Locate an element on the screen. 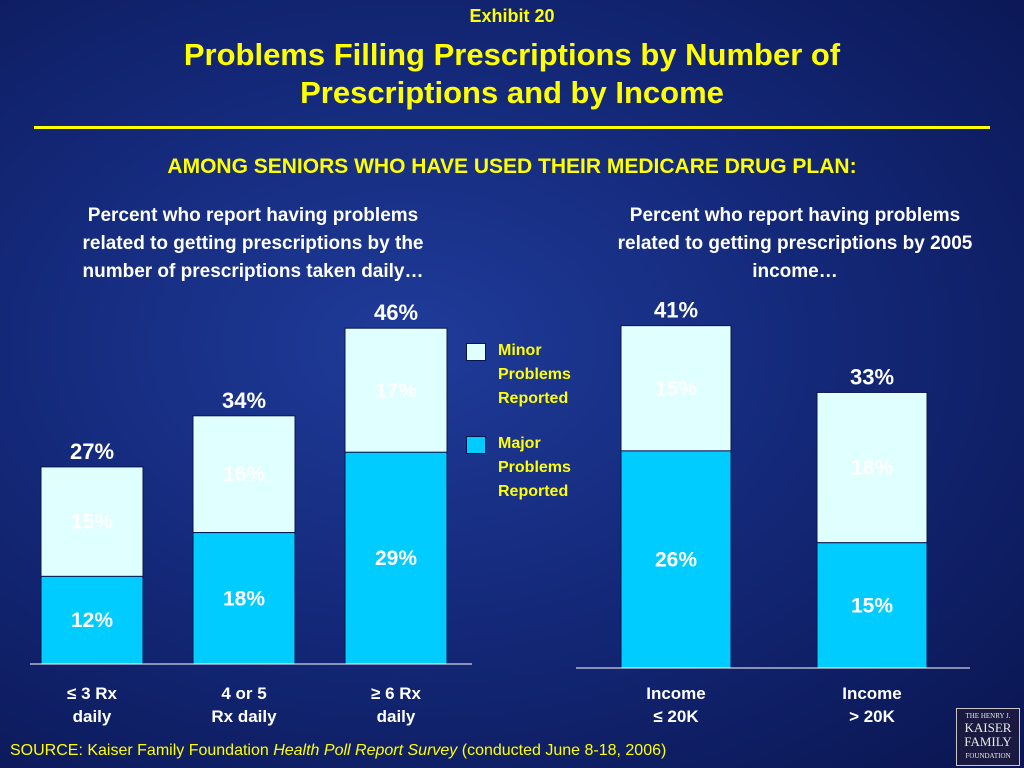  major-value-label: 29% is located at coordinates (396, 558).